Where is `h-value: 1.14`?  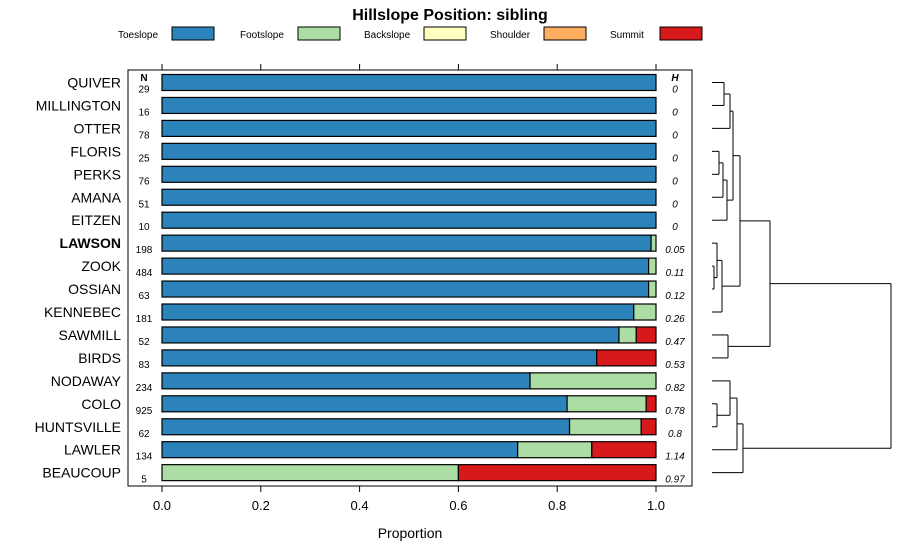 h-value: 1.14 is located at coordinates (675, 457).